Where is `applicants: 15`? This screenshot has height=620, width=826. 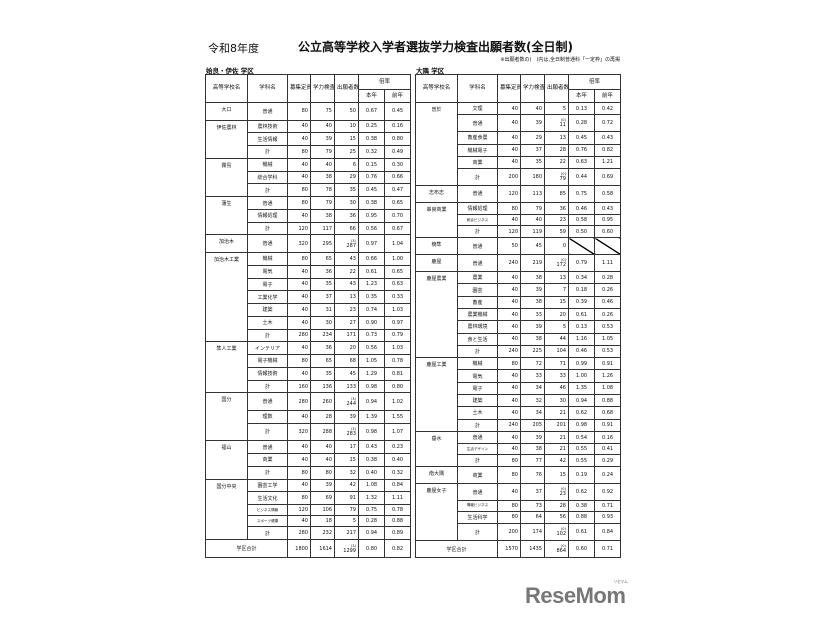 applicants: 15 is located at coordinates (556, 302).